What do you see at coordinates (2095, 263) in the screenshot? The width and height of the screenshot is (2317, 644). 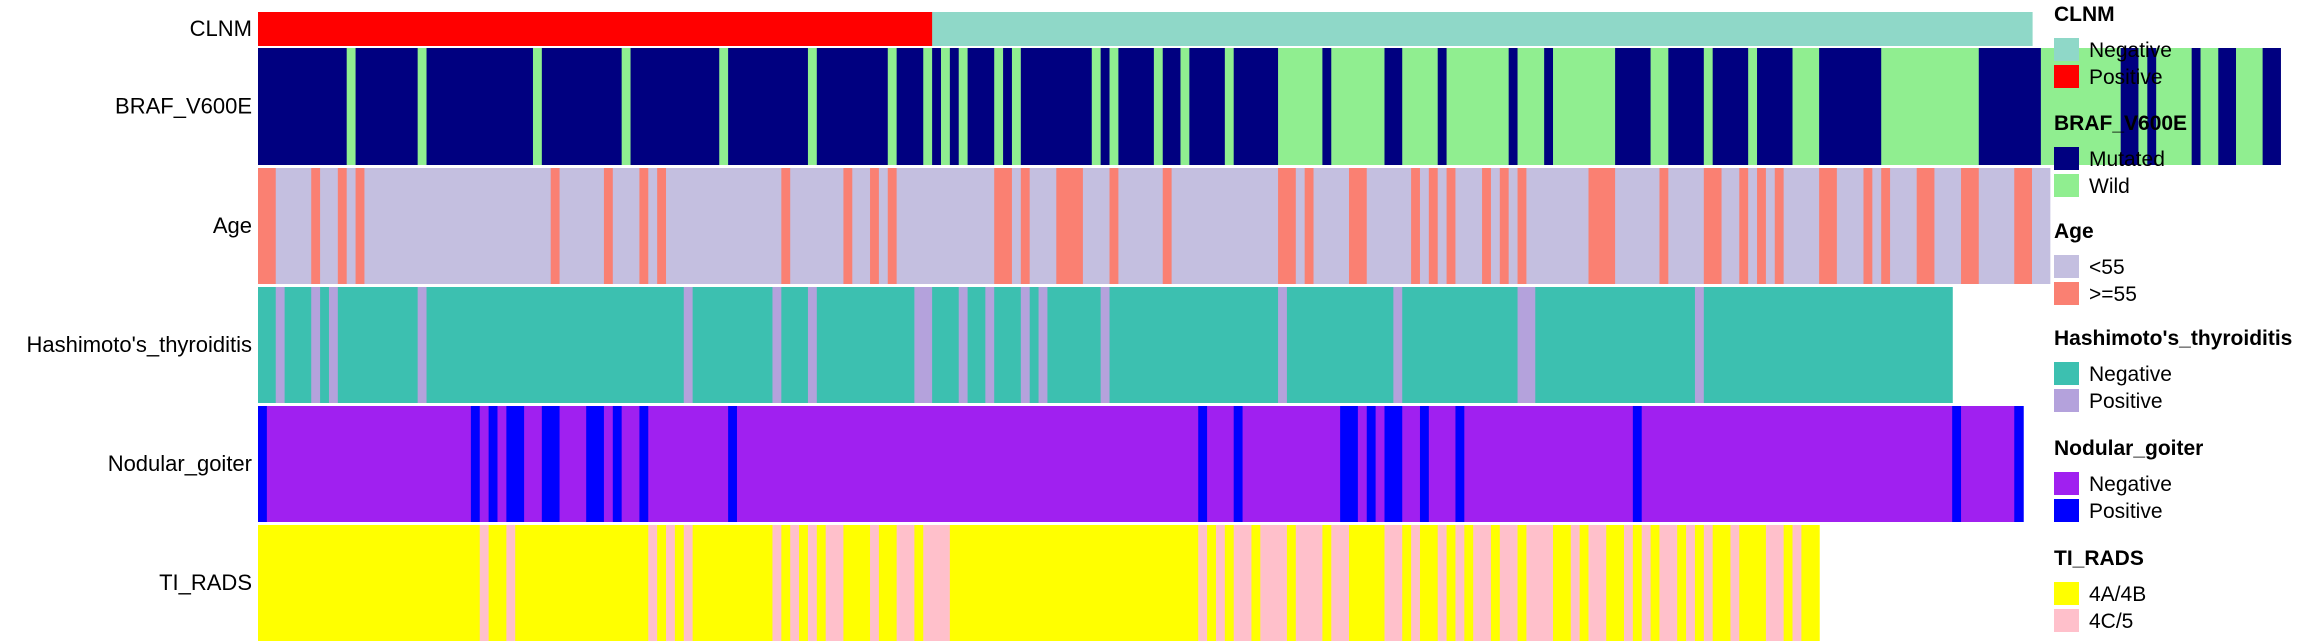 I see `legend-age: Age <55 >=55` at bounding box center [2095, 263].